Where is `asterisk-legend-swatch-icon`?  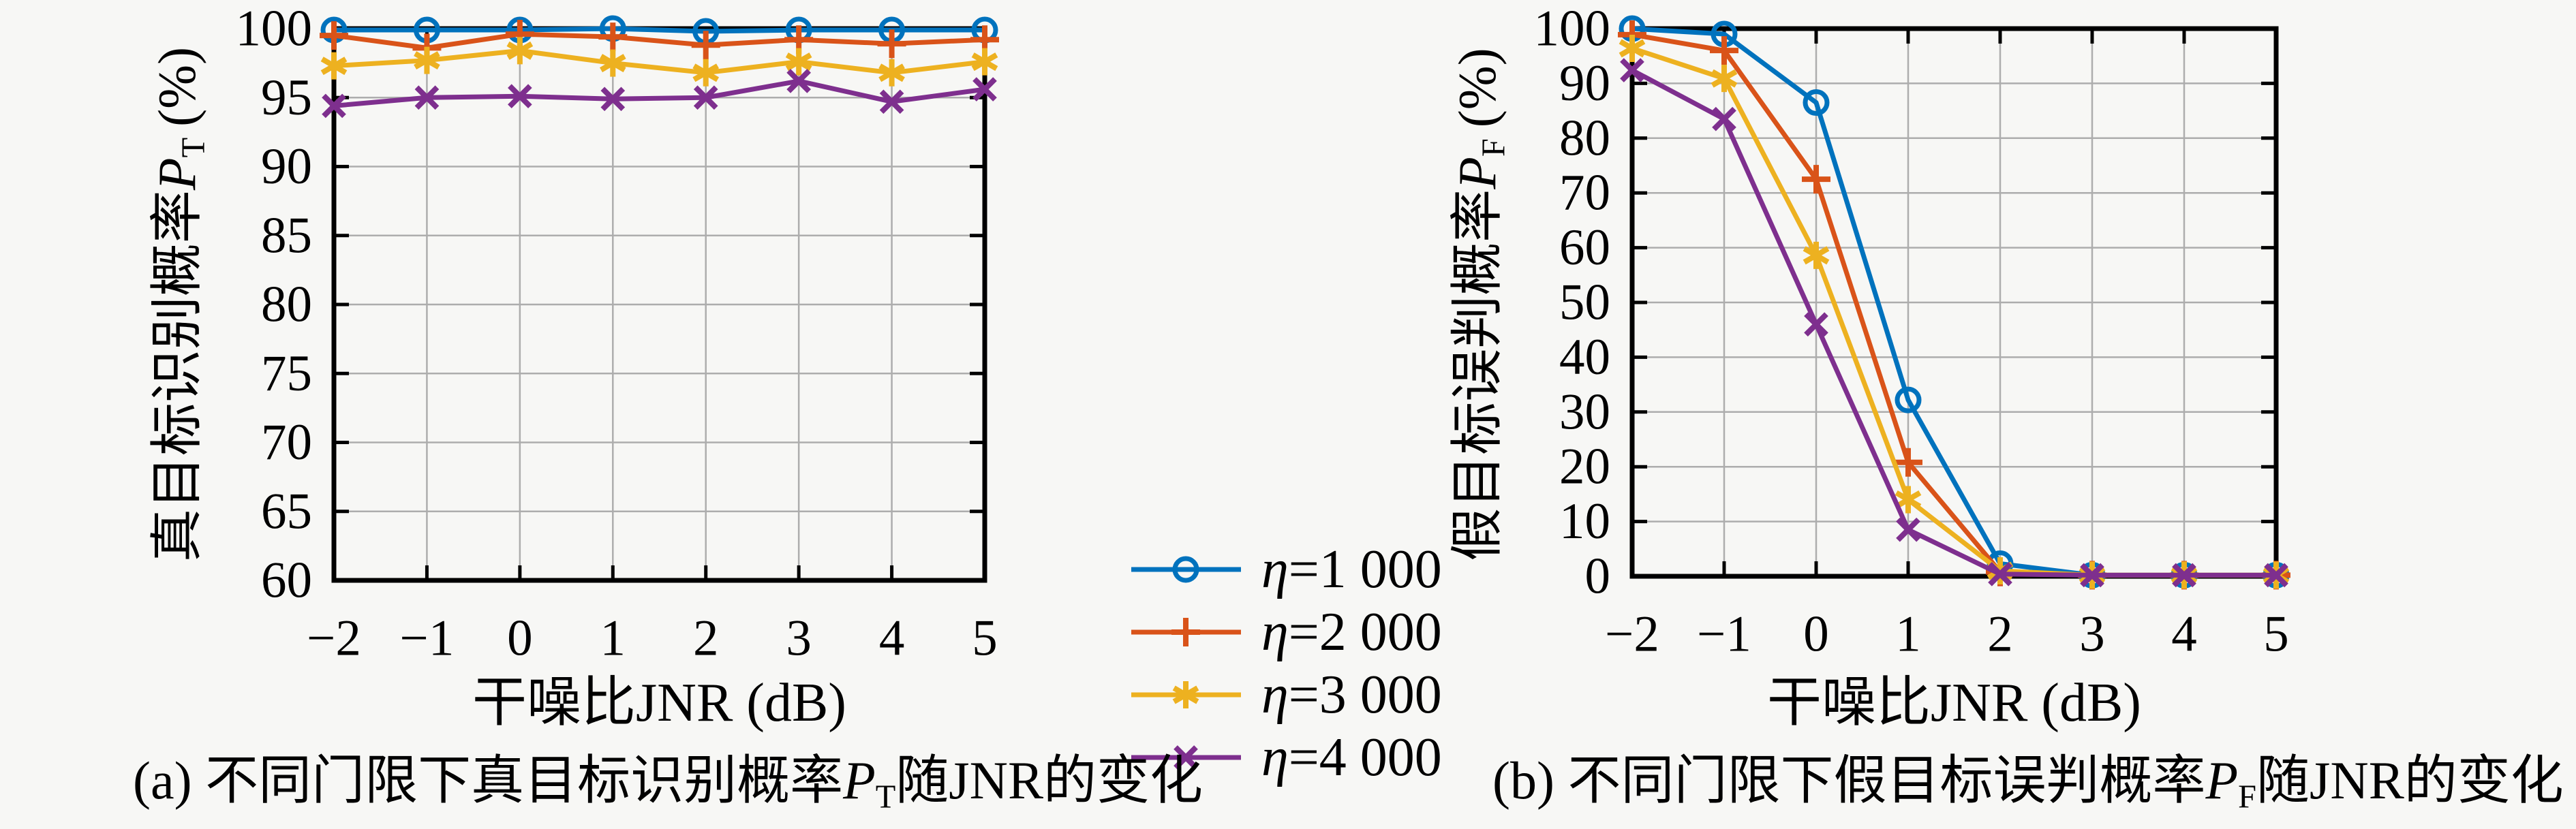
asterisk-legend-swatch-icon is located at coordinates (1186, 694).